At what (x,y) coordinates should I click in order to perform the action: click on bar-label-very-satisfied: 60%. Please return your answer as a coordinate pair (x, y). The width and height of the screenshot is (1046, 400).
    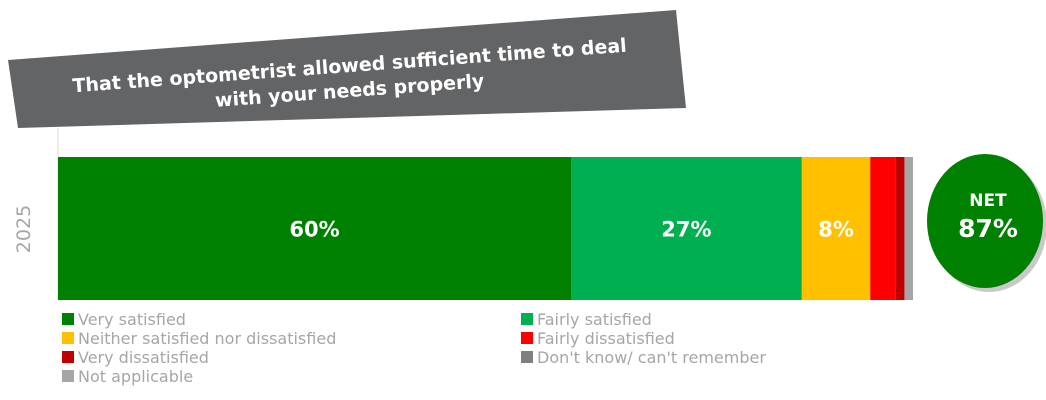
    Looking at the image, I should click on (314, 230).